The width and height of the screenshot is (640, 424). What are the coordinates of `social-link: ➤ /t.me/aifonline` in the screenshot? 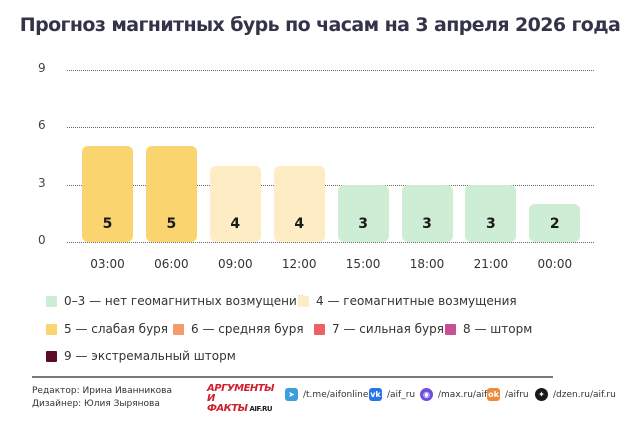 It's located at (326, 394).